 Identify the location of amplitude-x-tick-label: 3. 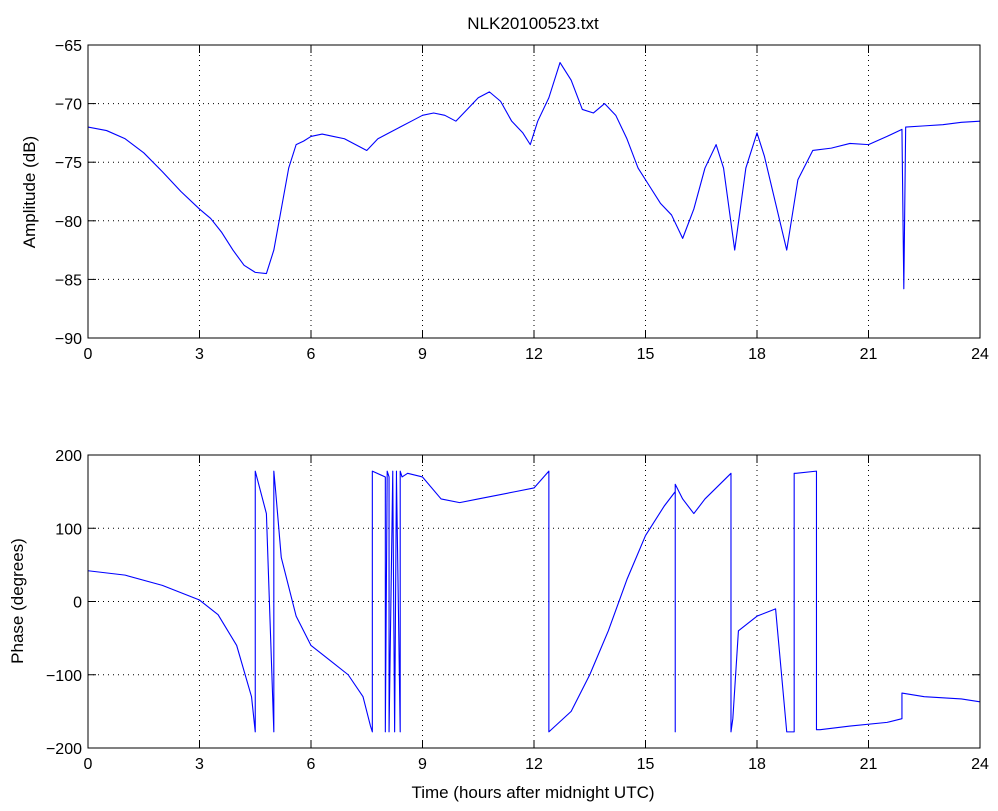
(199, 354).